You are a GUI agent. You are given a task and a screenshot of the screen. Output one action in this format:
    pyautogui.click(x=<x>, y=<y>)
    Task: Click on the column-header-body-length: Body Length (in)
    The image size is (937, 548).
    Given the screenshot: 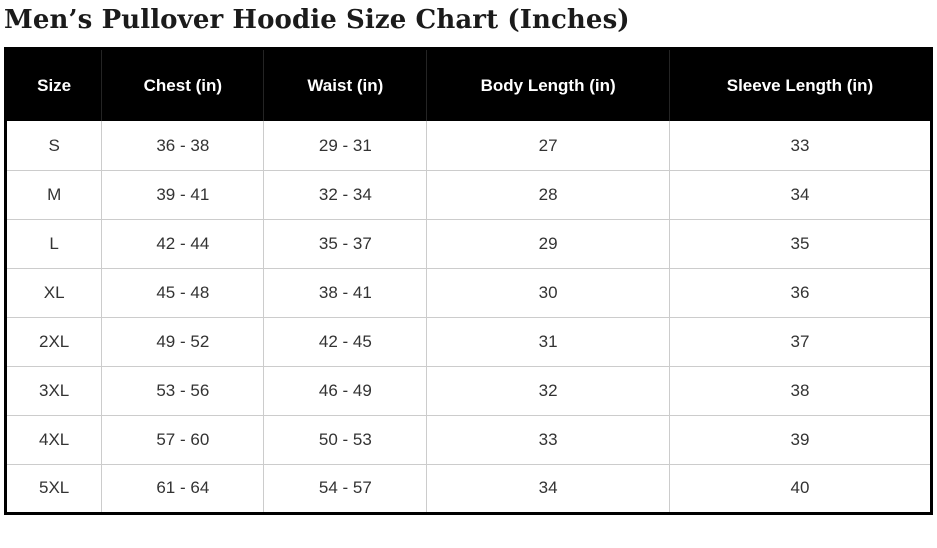 What is the action you would take?
    pyautogui.click(x=548, y=85)
    